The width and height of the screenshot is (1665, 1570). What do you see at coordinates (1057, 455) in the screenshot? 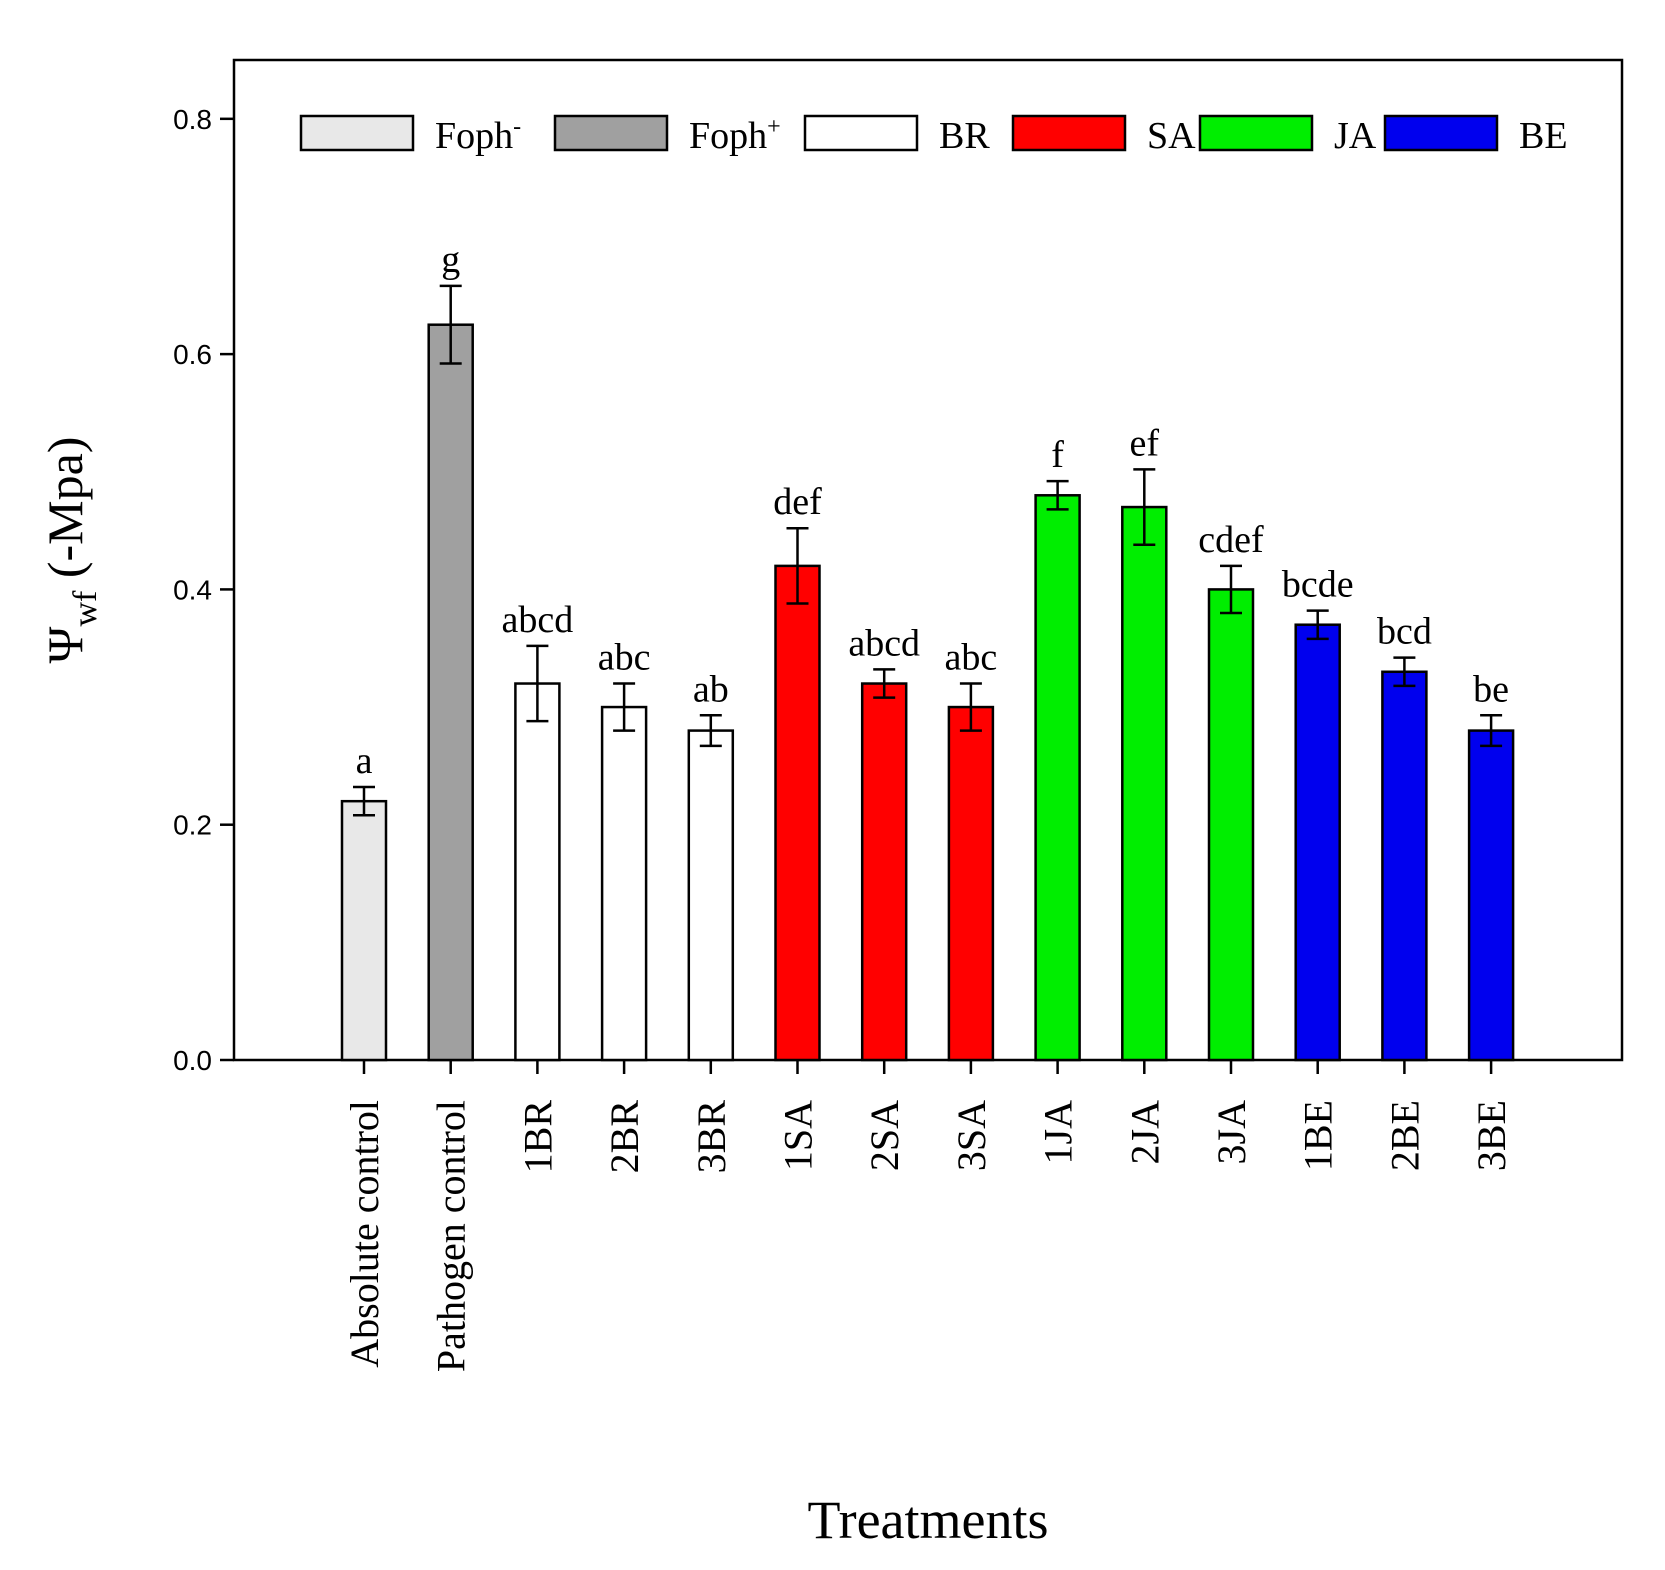
I see `significance-letter: f` at bounding box center [1057, 455].